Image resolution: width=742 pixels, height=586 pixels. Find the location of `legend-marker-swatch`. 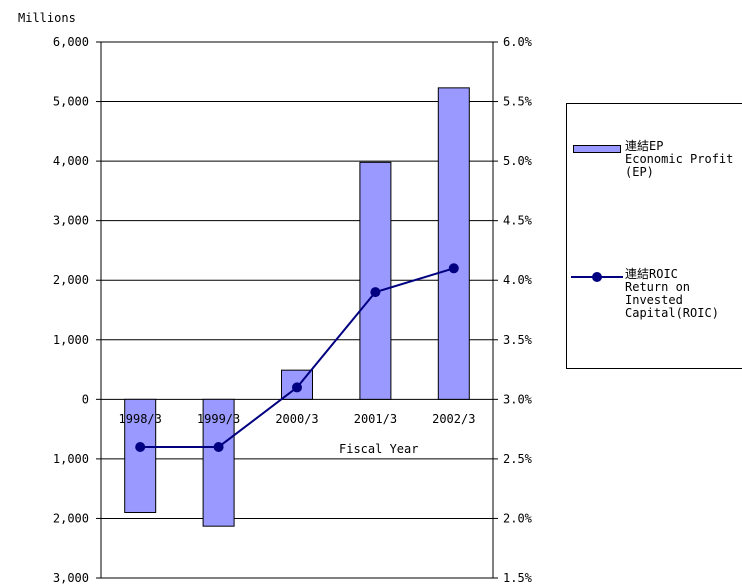

legend-marker-swatch is located at coordinates (597, 277).